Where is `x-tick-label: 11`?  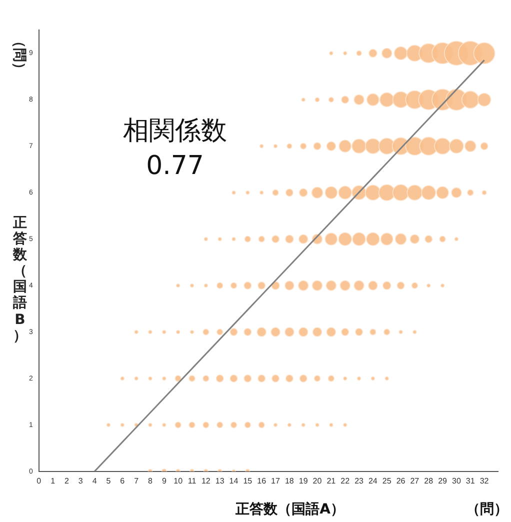 x-tick-label: 11 is located at coordinates (192, 481).